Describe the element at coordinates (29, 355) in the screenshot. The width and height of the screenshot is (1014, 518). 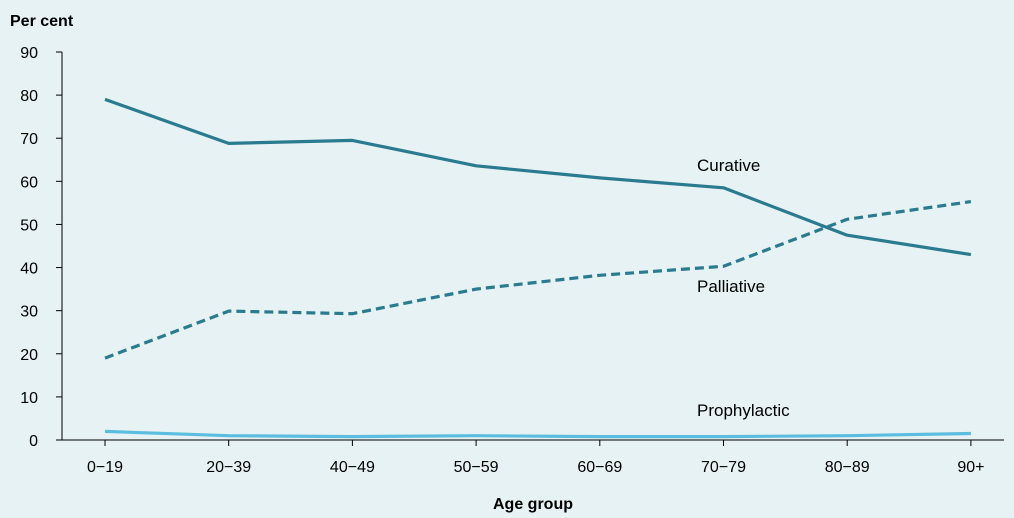
I see `y-tick-label: 20` at that location.